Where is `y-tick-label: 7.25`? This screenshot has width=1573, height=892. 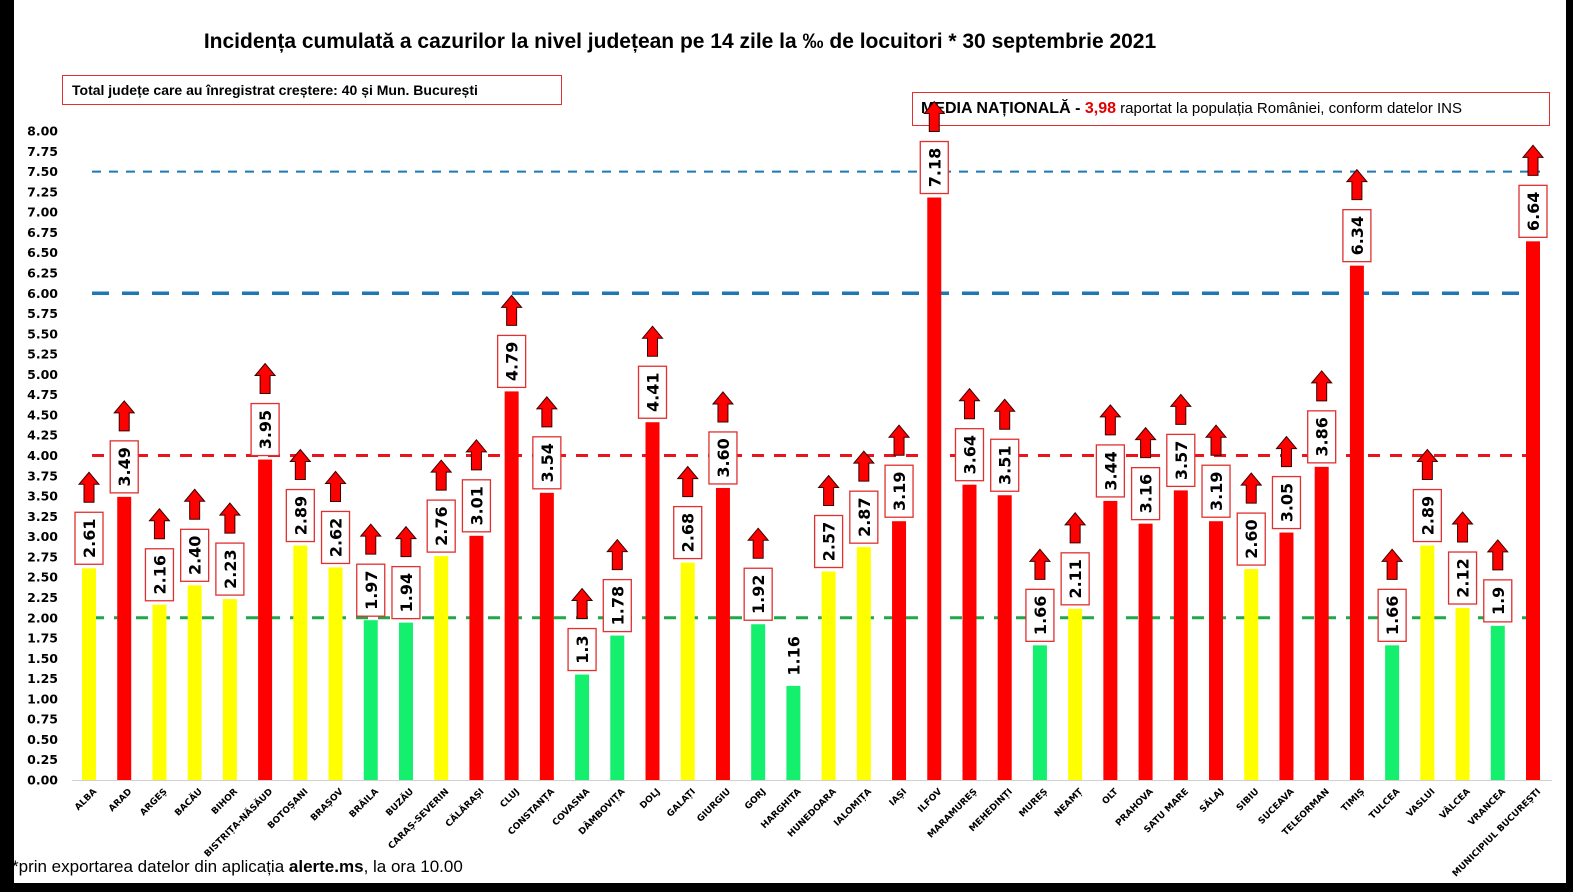 y-tick-label: 7.25 is located at coordinates (42, 191).